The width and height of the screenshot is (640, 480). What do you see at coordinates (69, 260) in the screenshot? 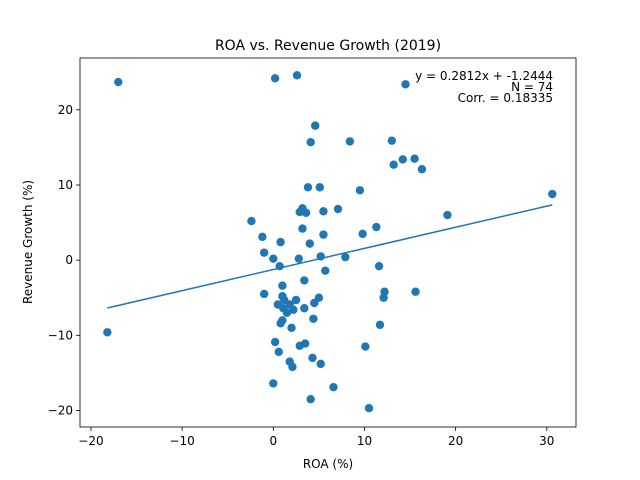
I see `y-tick-label: 0` at bounding box center [69, 260].